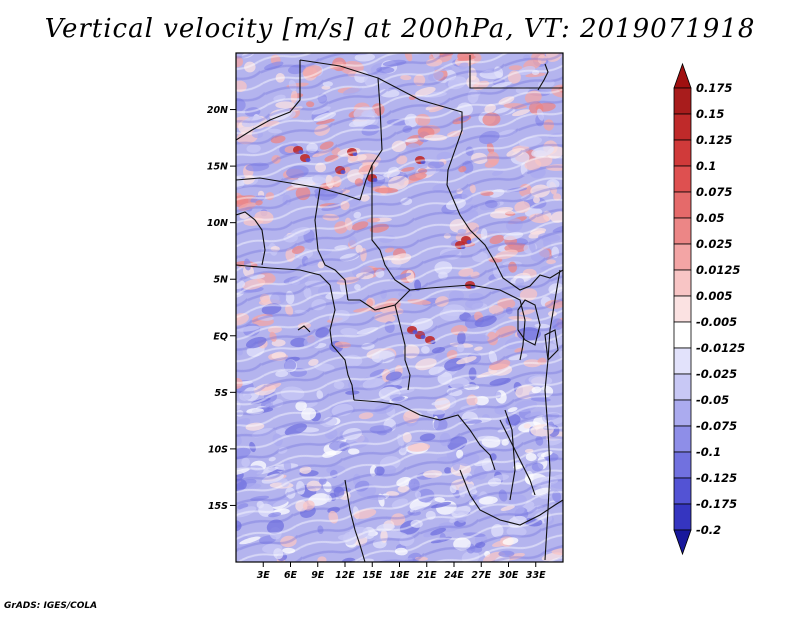 The width and height of the screenshot is (800, 618). I want to click on colorbar-label: -0.175, so click(716, 504).